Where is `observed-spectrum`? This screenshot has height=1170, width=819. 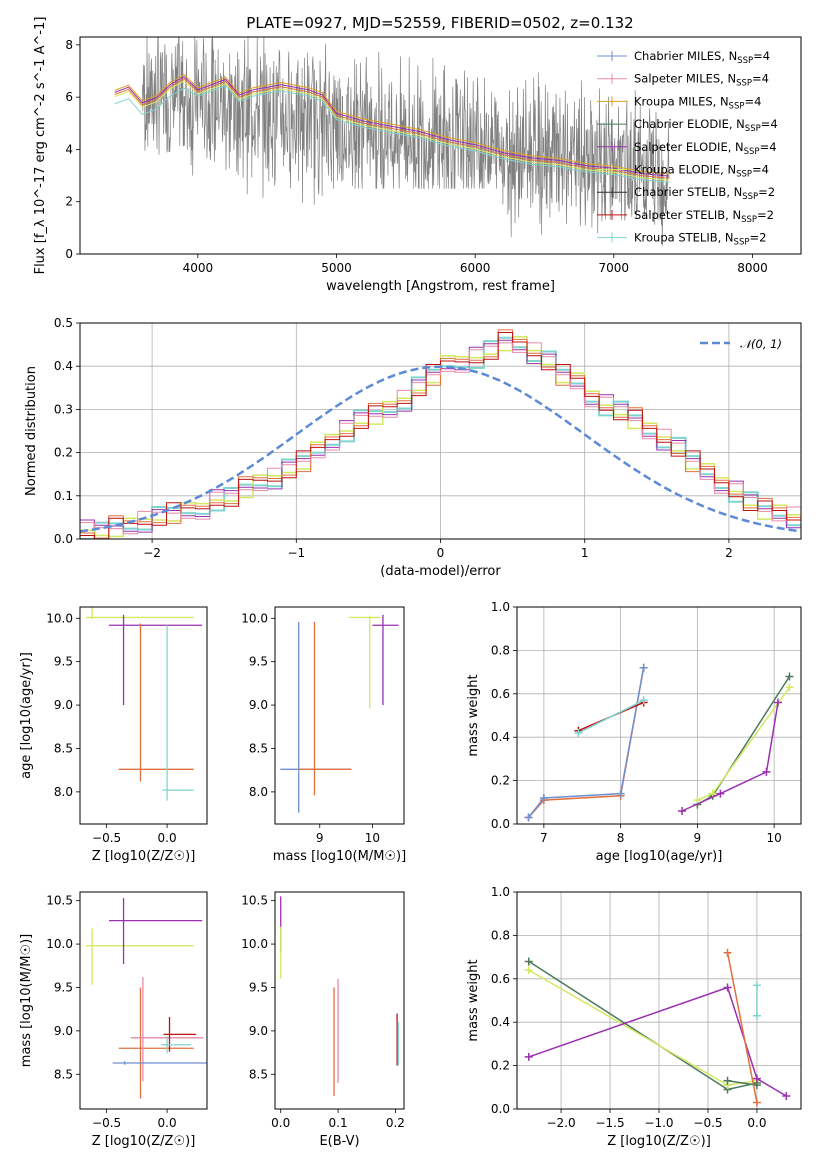 observed-spectrum is located at coordinates (406, 141).